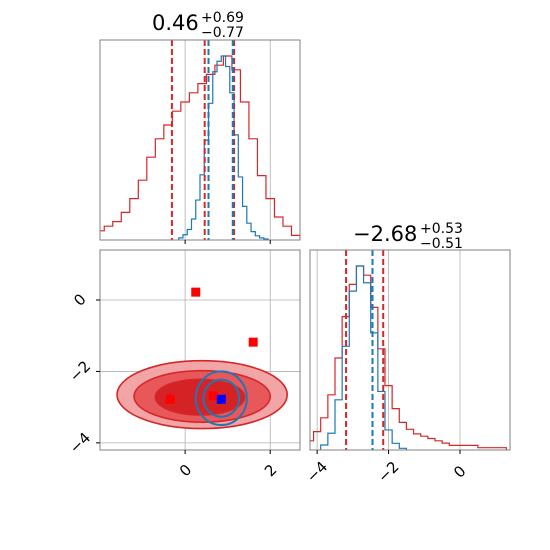 The width and height of the screenshot is (550, 550). I want to click on param-1-title-plus: +0.69, so click(222, 18).